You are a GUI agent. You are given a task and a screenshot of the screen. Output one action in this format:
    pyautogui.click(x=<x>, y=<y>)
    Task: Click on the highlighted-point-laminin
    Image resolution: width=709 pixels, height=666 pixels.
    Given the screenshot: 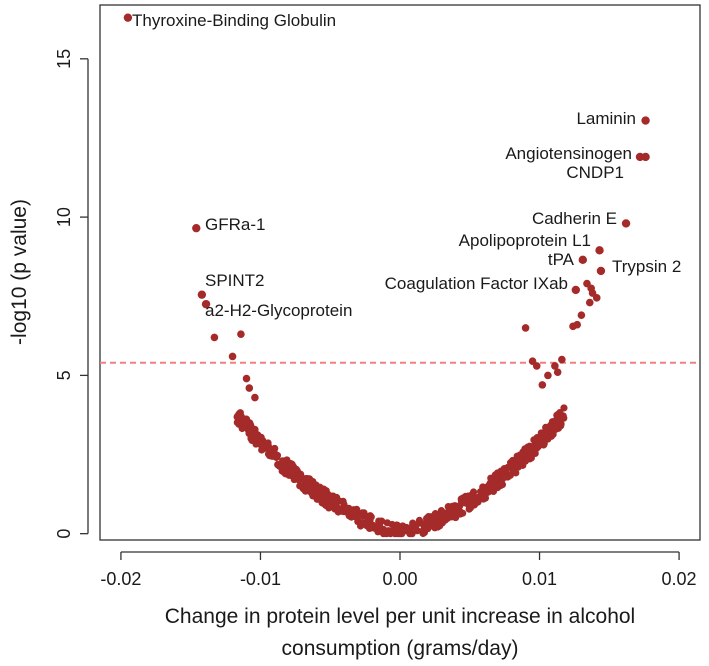 What is the action you would take?
    pyautogui.click(x=645, y=120)
    